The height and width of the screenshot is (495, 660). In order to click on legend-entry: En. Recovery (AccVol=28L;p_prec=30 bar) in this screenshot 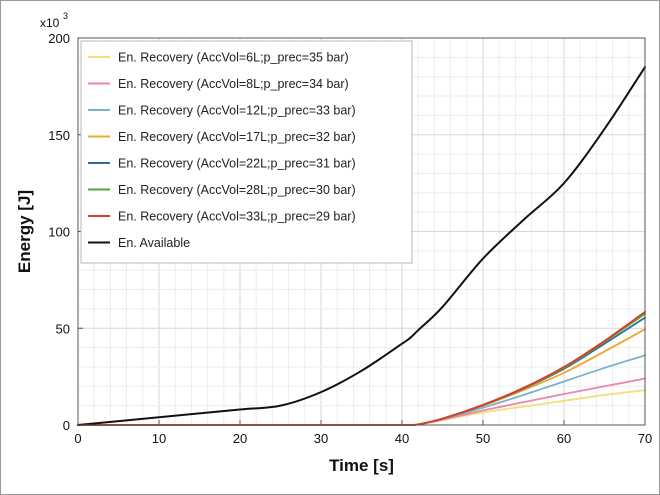, I will do `click(237, 190)`.